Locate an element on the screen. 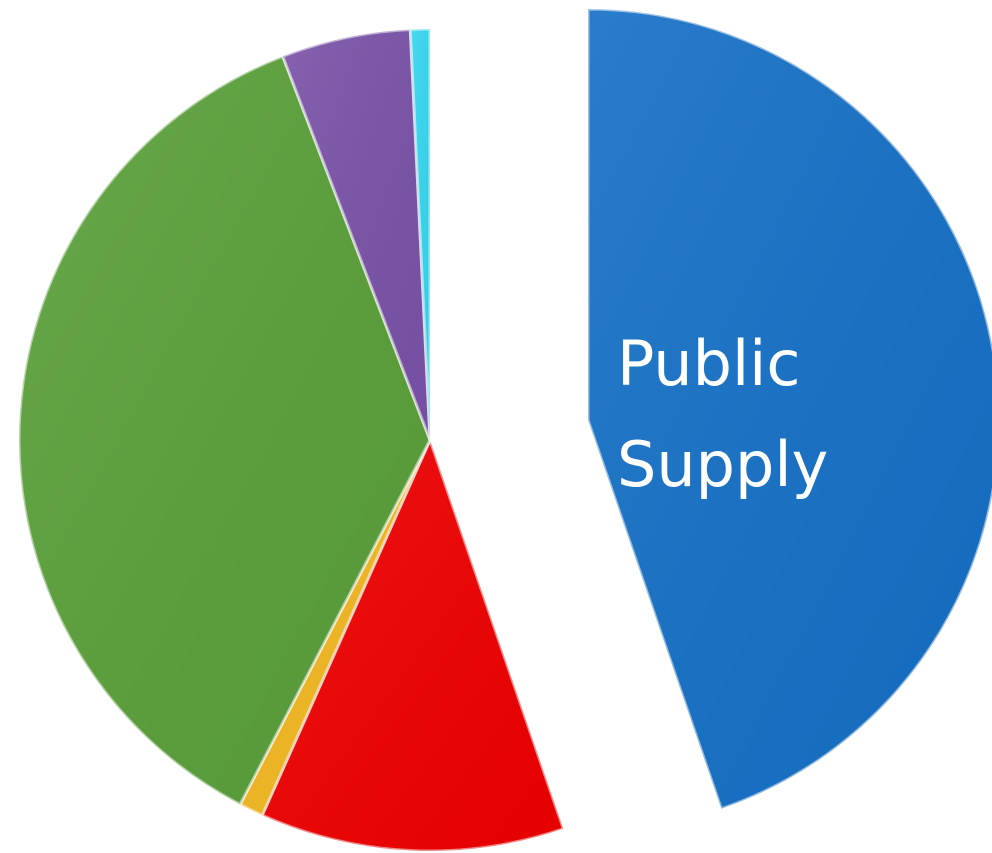 The image size is (992, 853). slice-label-public-supply-line1: Public is located at coordinates (709, 363).